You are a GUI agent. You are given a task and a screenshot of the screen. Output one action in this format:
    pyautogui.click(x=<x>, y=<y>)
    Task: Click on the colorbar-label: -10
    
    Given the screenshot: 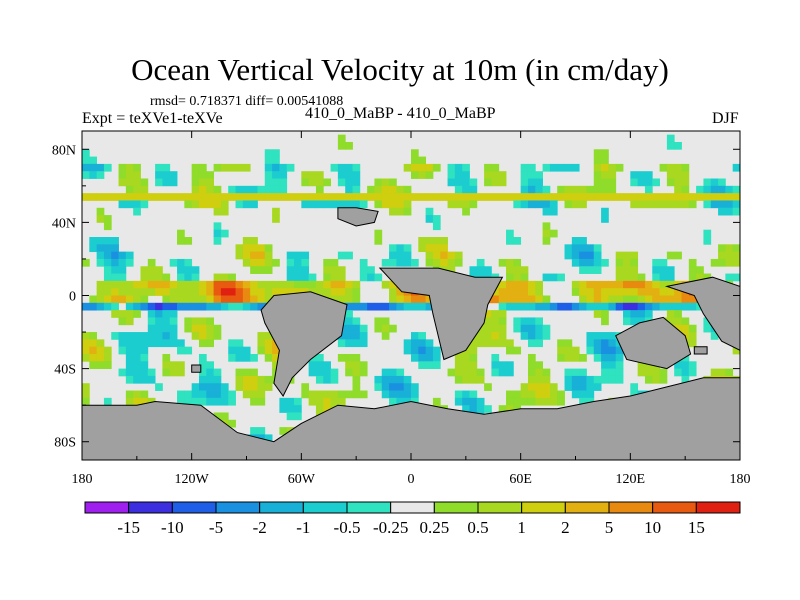 What is the action you would take?
    pyautogui.click(x=172, y=527)
    